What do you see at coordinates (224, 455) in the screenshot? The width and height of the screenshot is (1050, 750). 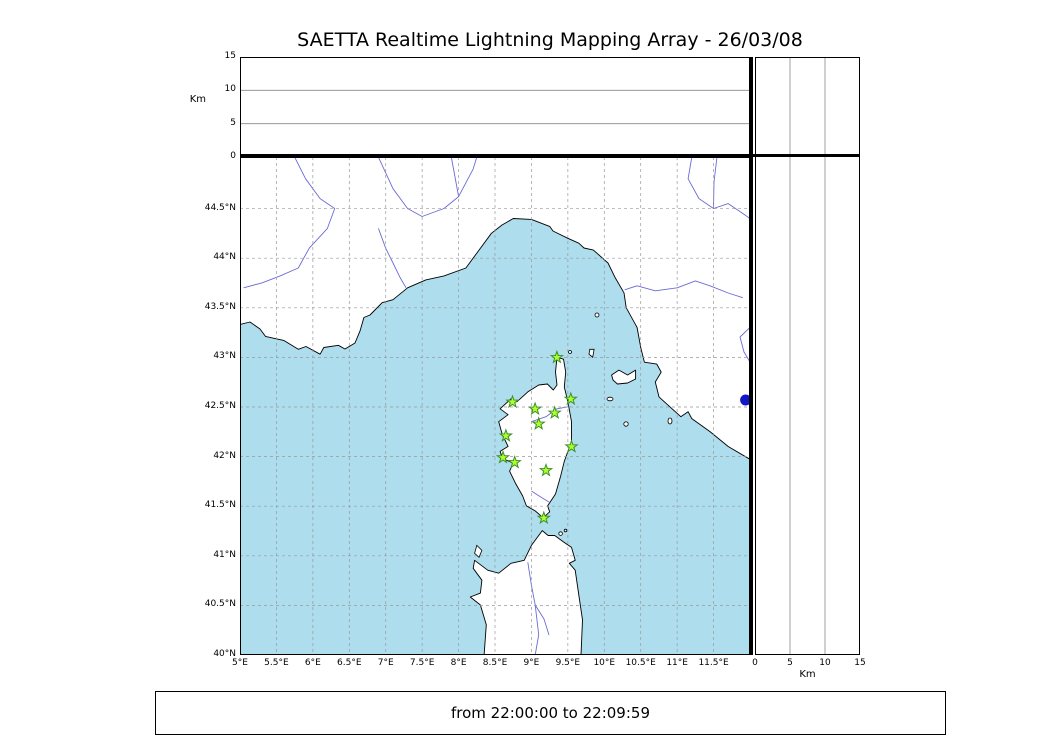 I see `lat-tick-label: 42°N` at bounding box center [224, 455].